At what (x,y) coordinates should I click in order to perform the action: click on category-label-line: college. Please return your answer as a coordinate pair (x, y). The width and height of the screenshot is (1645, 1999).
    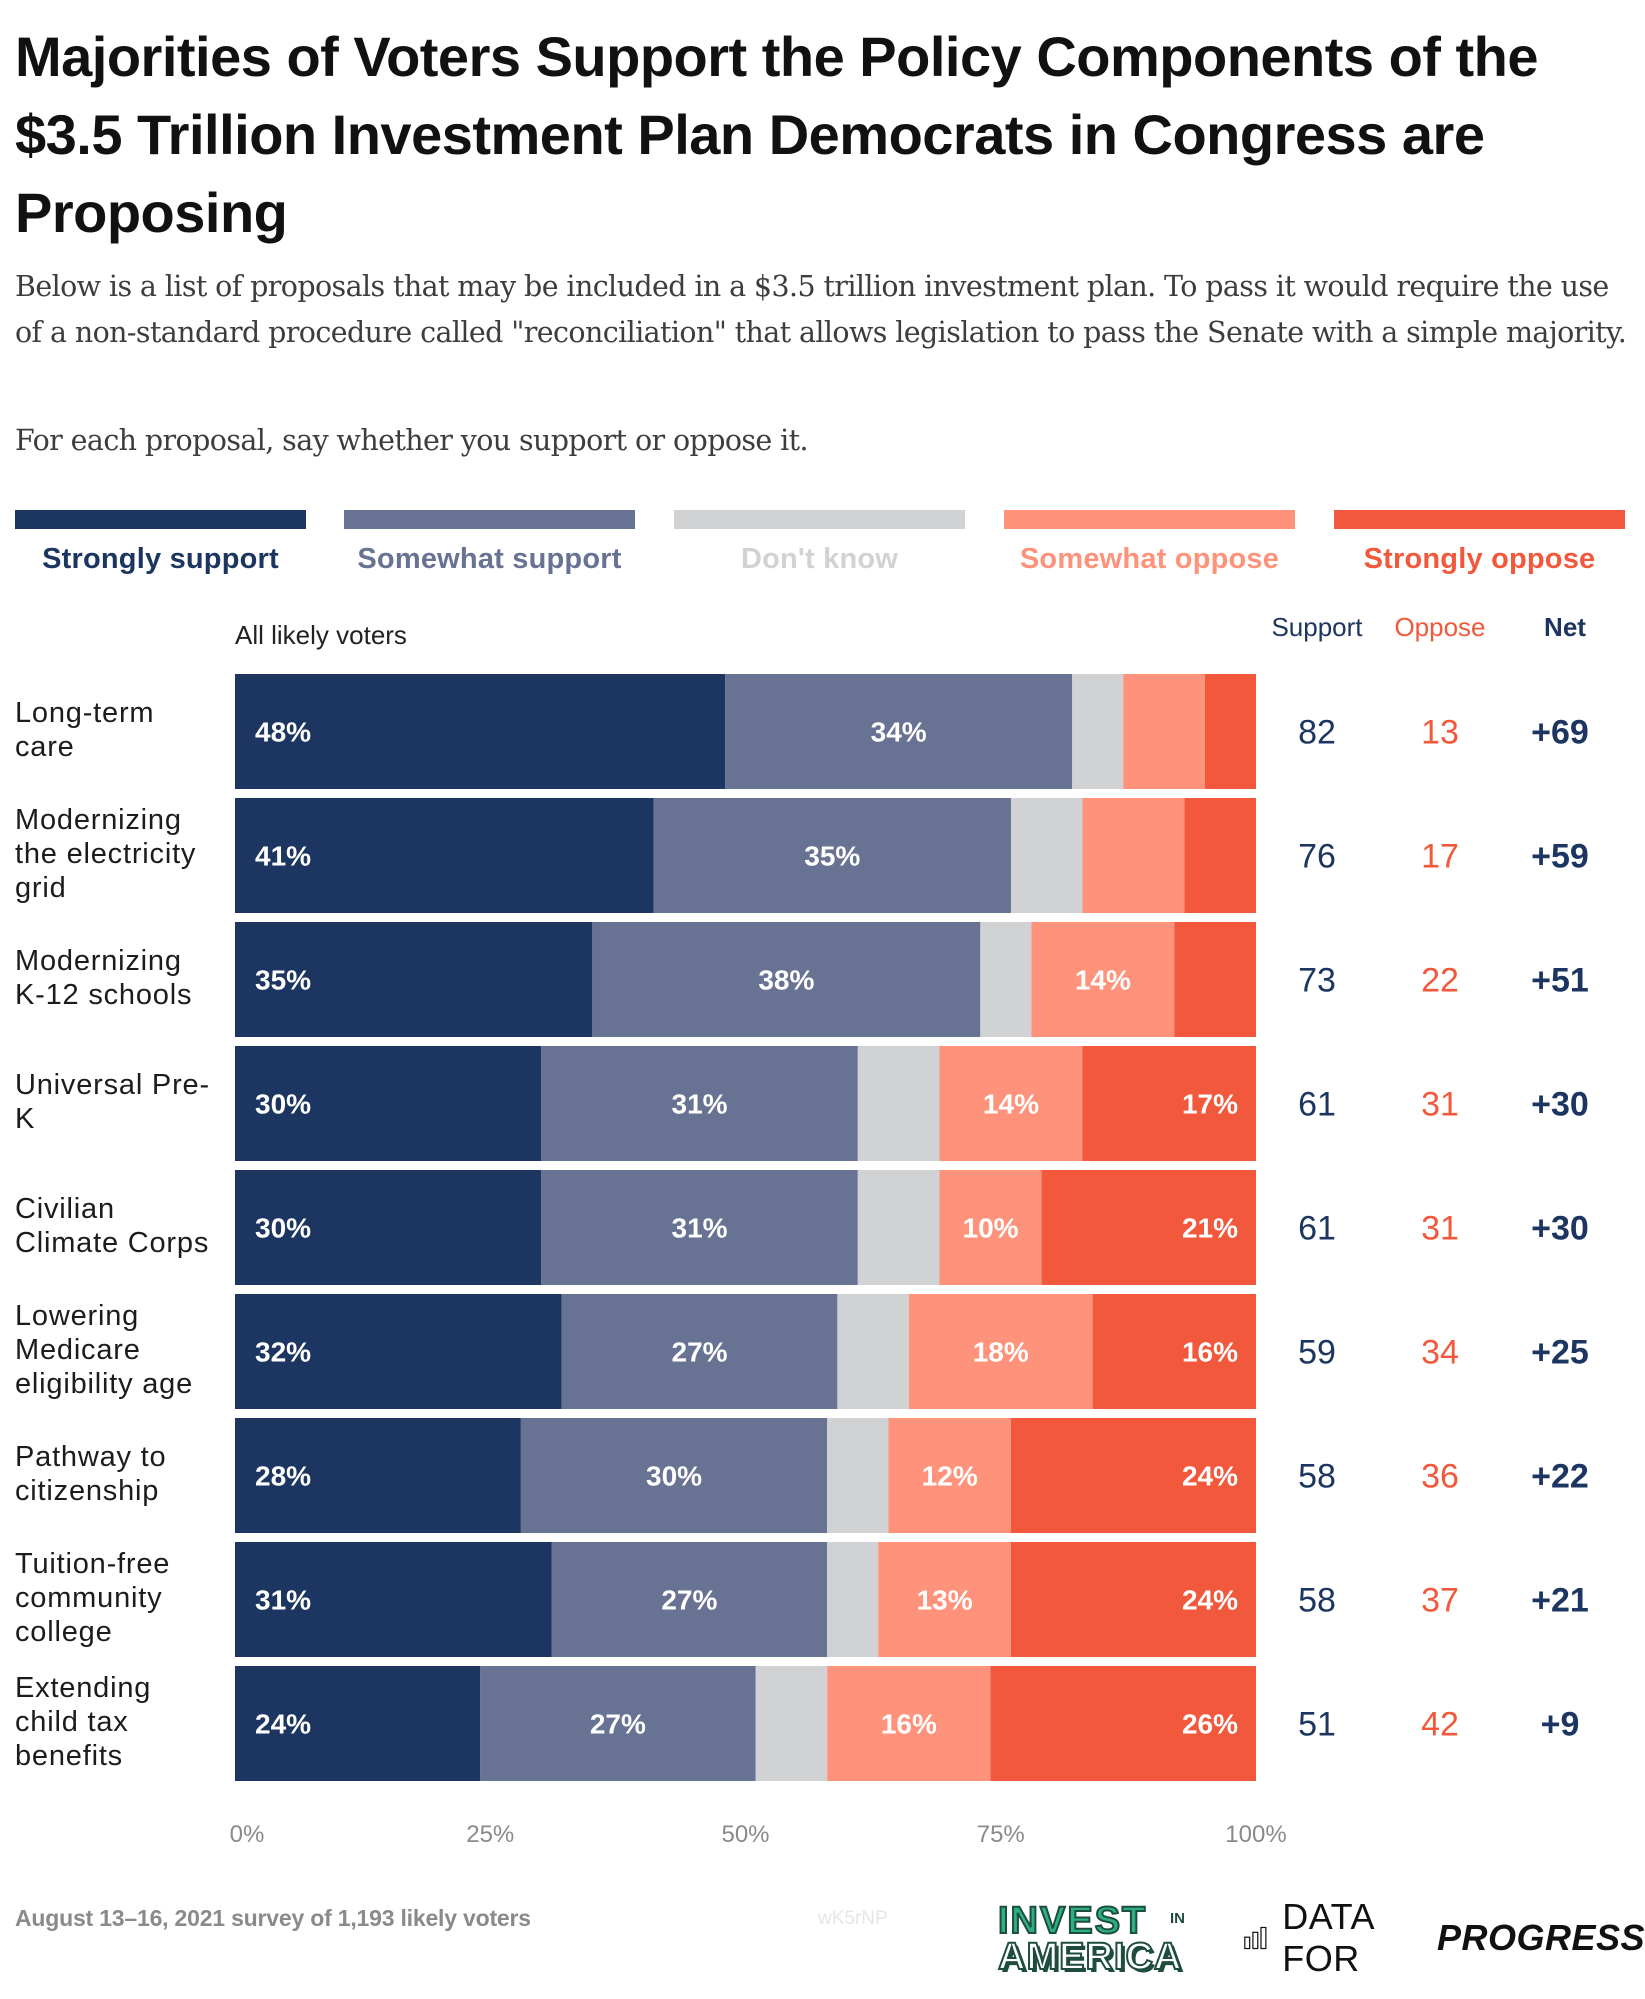
    Looking at the image, I should click on (64, 1631).